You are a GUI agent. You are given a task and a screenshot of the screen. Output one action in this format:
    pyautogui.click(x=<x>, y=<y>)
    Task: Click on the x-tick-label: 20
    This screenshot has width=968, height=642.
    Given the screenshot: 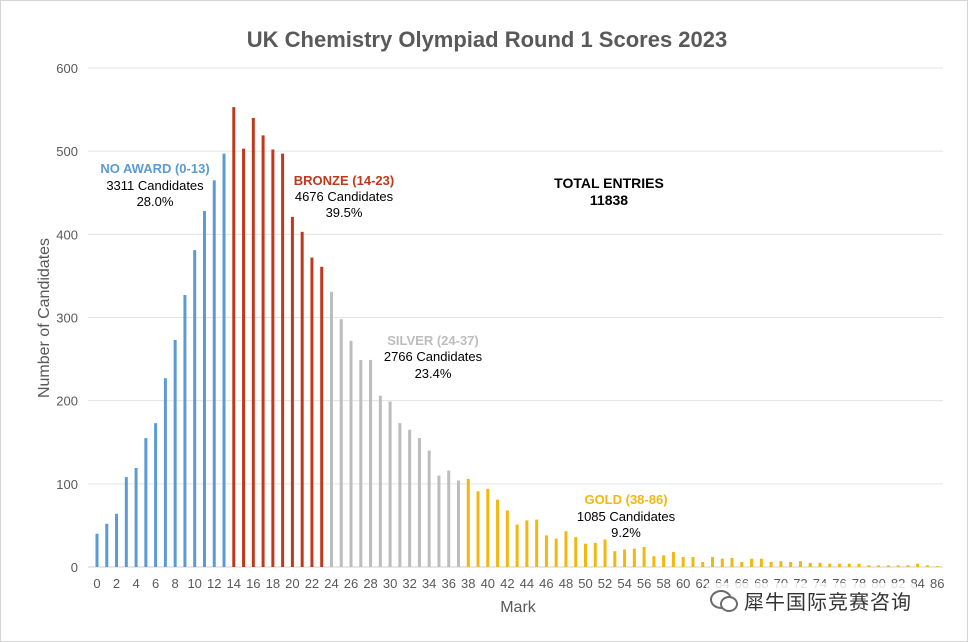 What is the action you would take?
    pyautogui.click(x=292, y=583)
    